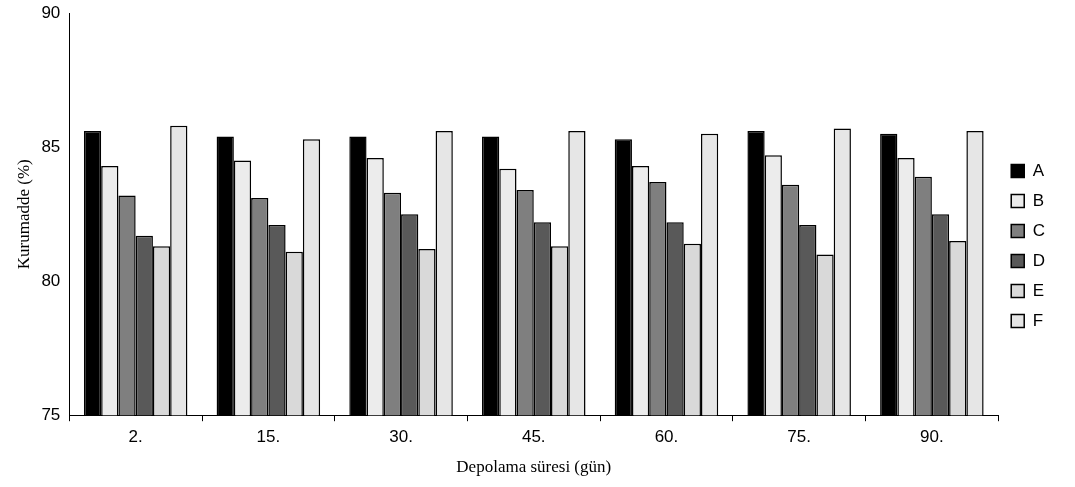 The image size is (1075, 487). What do you see at coordinates (799, 437) in the screenshot?
I see `x-tick-label: 75.` at bounding box center [799, 437].